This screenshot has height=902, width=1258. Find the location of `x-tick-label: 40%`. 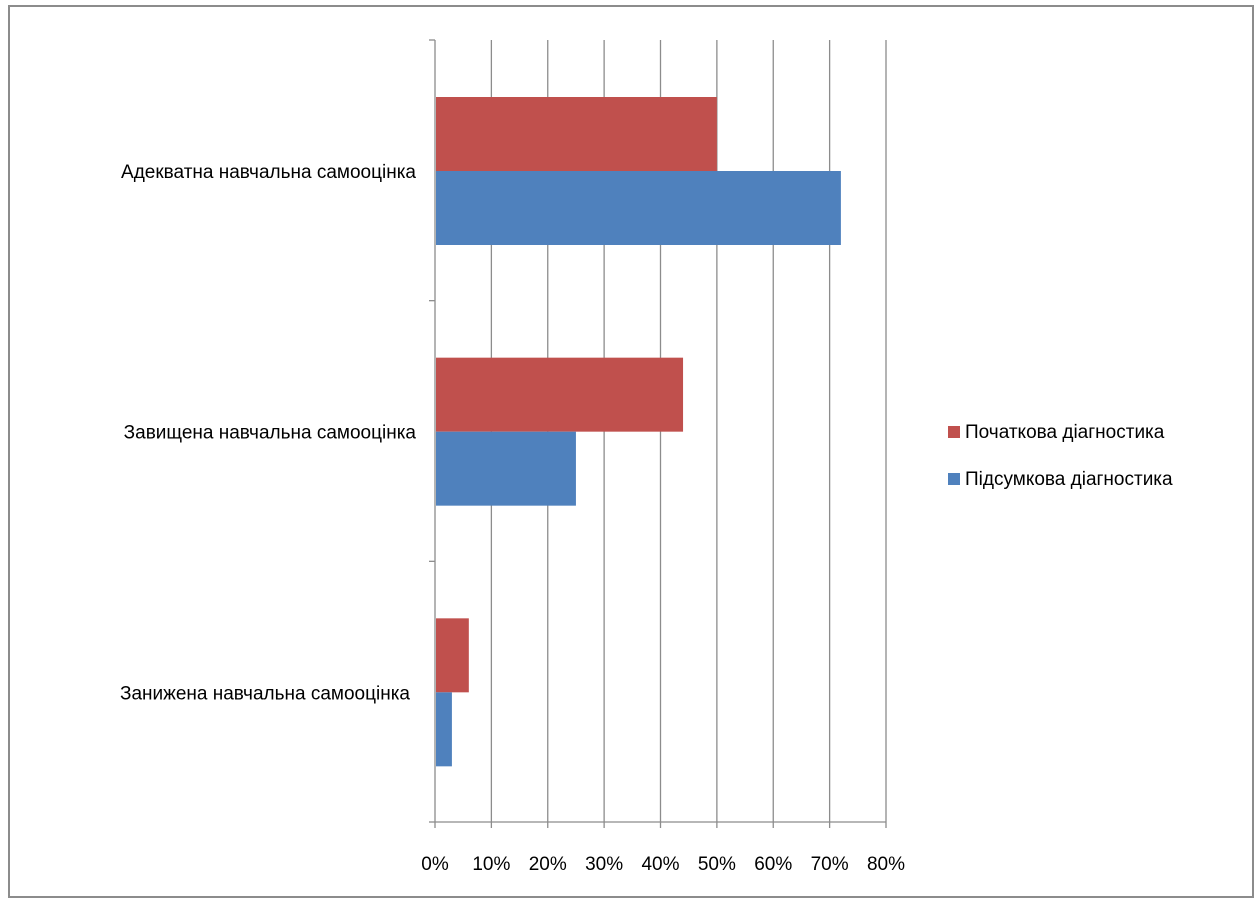

x-tick-label: 40% is located at coordinates (660, 864).